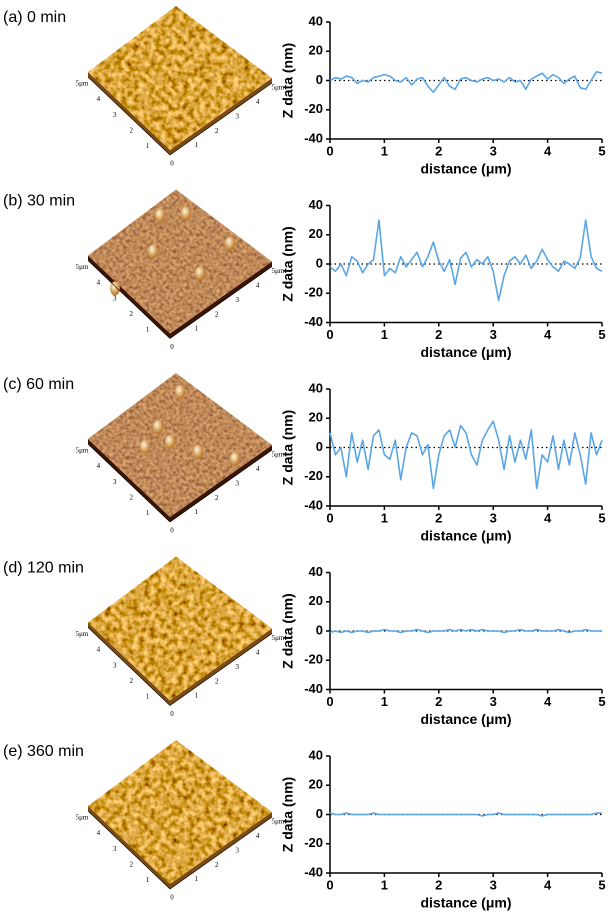 The height and width of the screenshot is (916, 611). What do you see at coordinates (329, 150) in the screenshot?
I see `x-tick-label: 0` at bounding box center [329, 150].